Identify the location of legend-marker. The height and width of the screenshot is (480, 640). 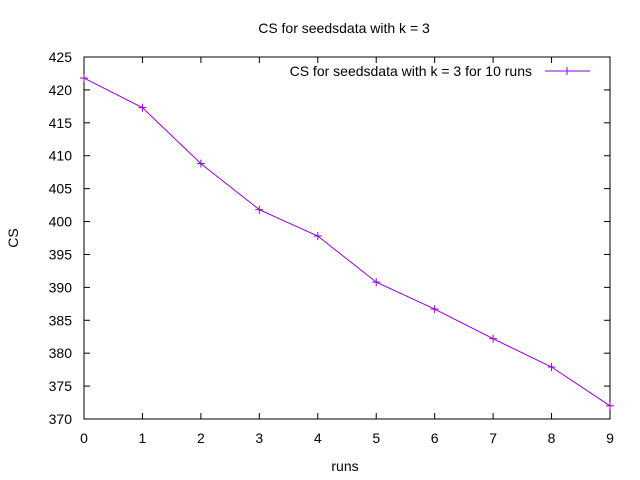
(567, 71).